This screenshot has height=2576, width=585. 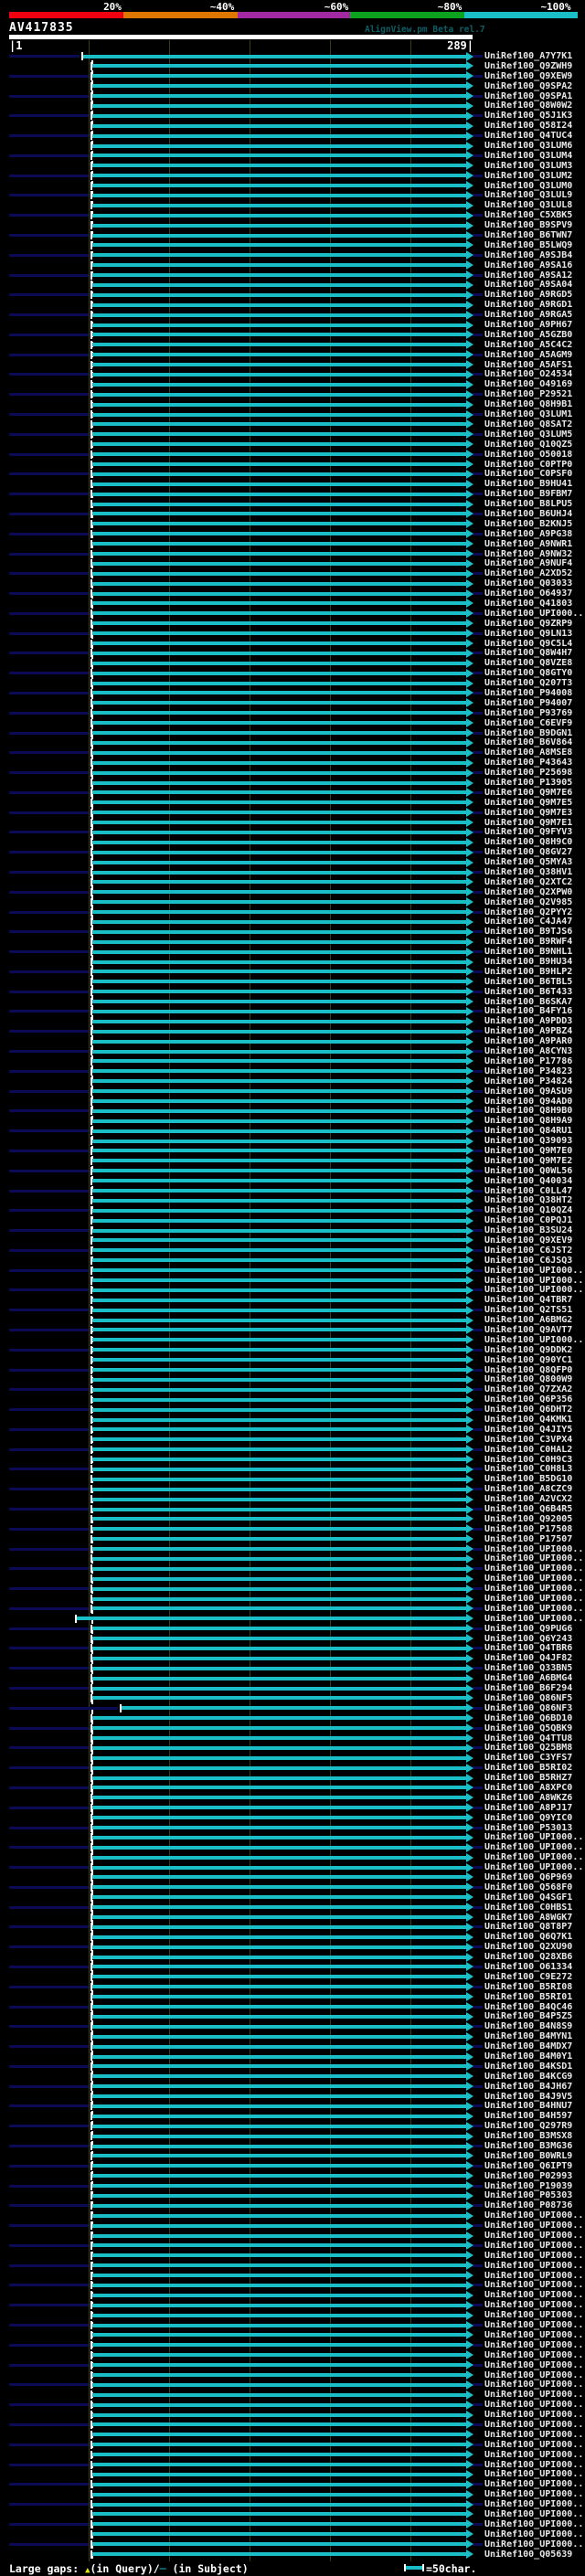 What do you see at coordinates (529, 464) in the screenshot?
I see `subject-label: UniRef100_C0PTP0` at bounding box center [529, 464].